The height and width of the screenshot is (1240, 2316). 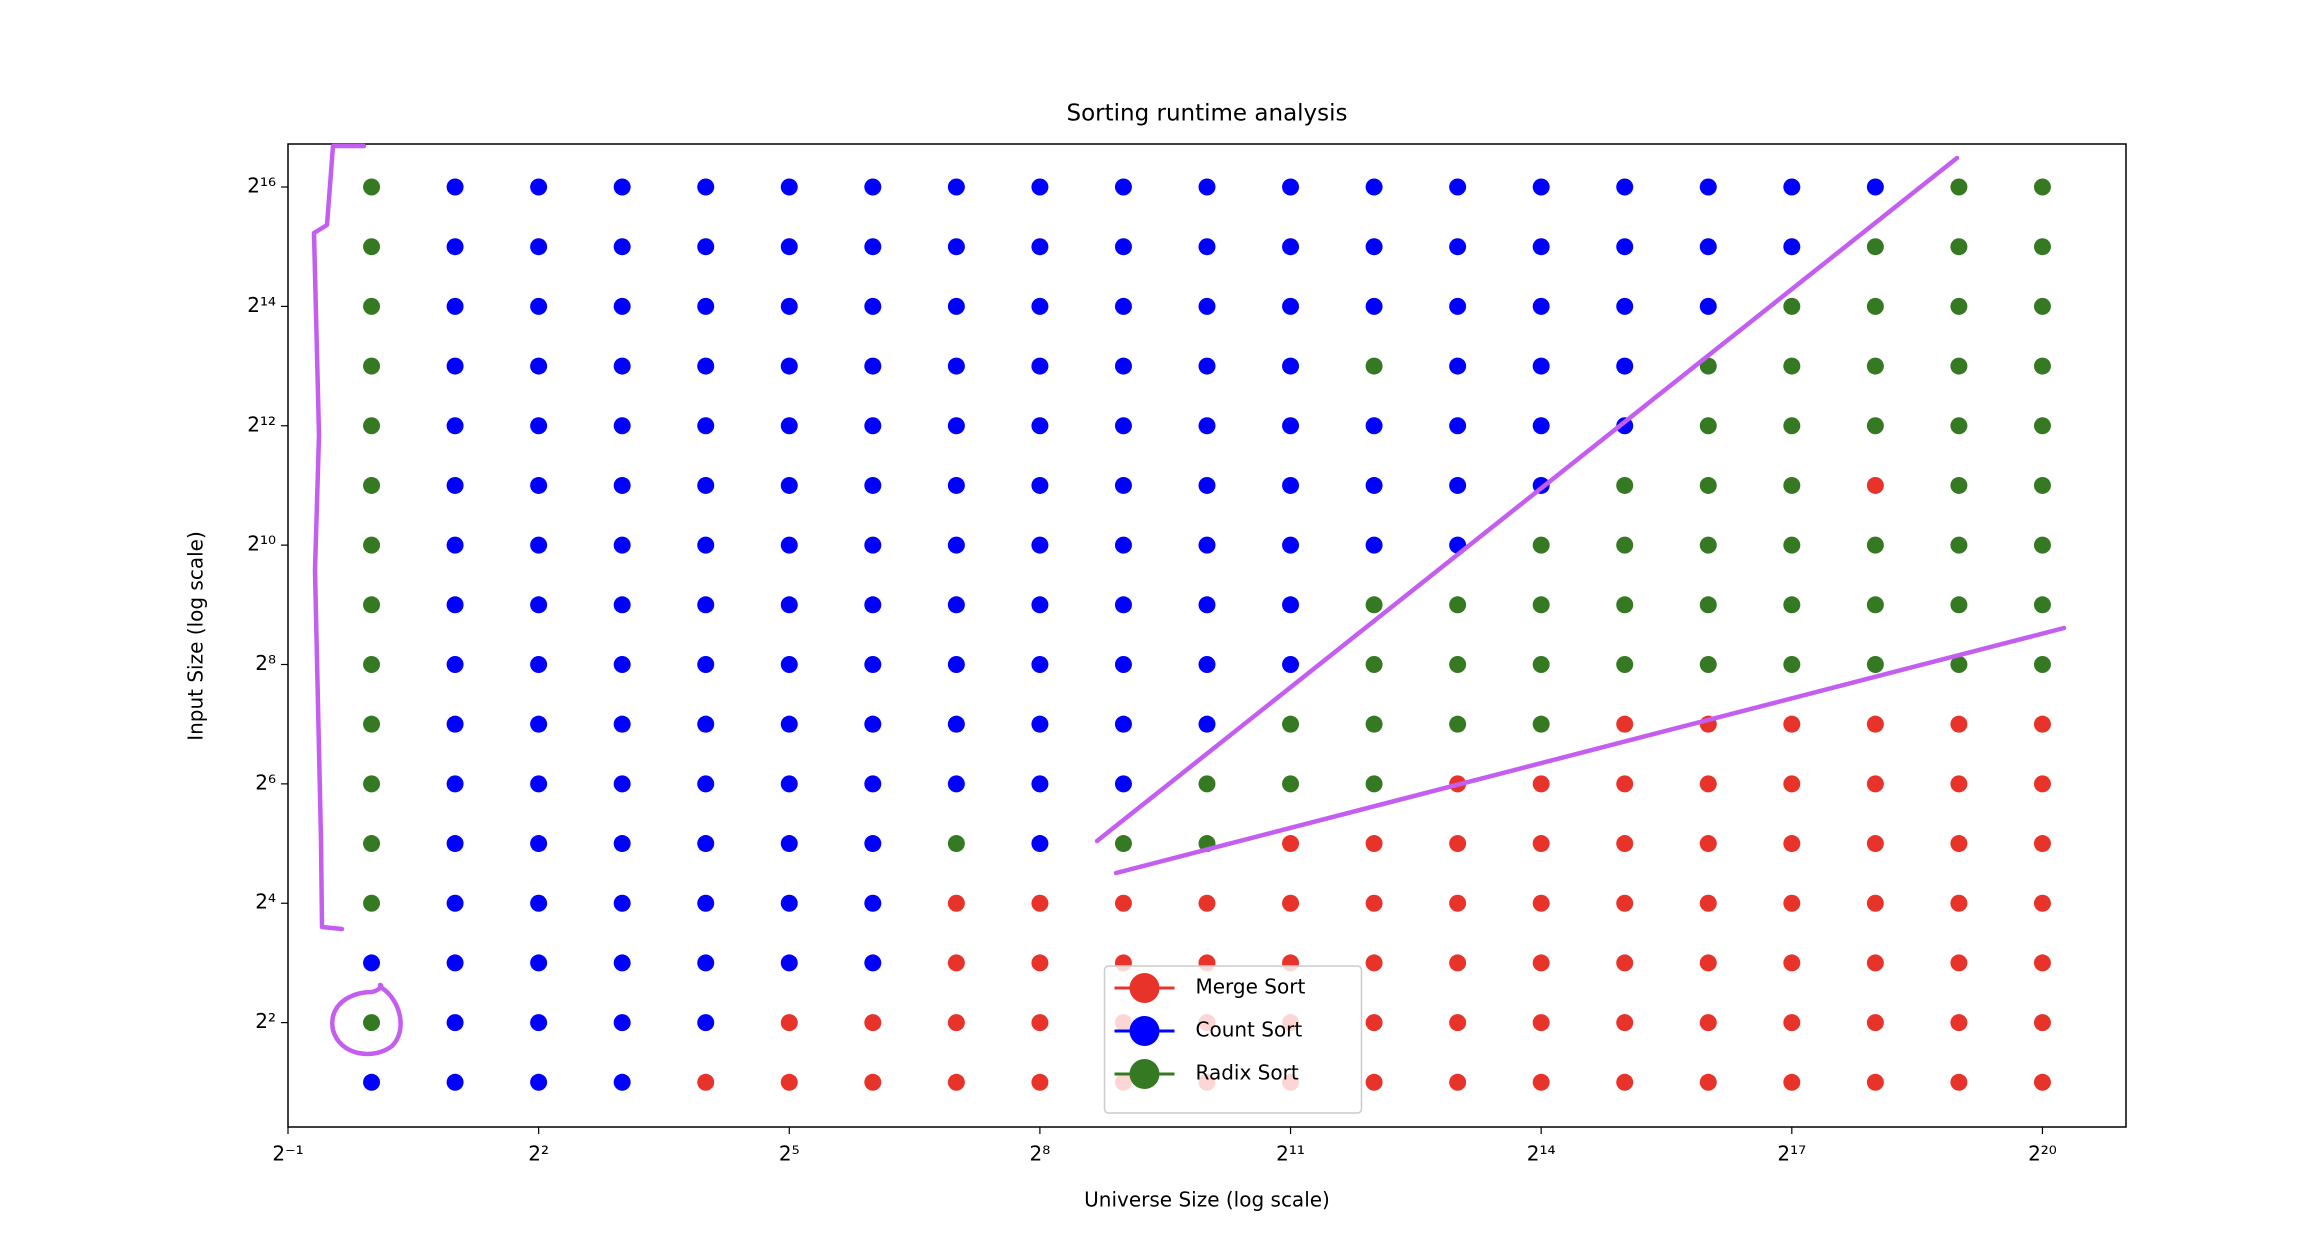 I want to click on bracket-annotation, so click(x=339, y=537).